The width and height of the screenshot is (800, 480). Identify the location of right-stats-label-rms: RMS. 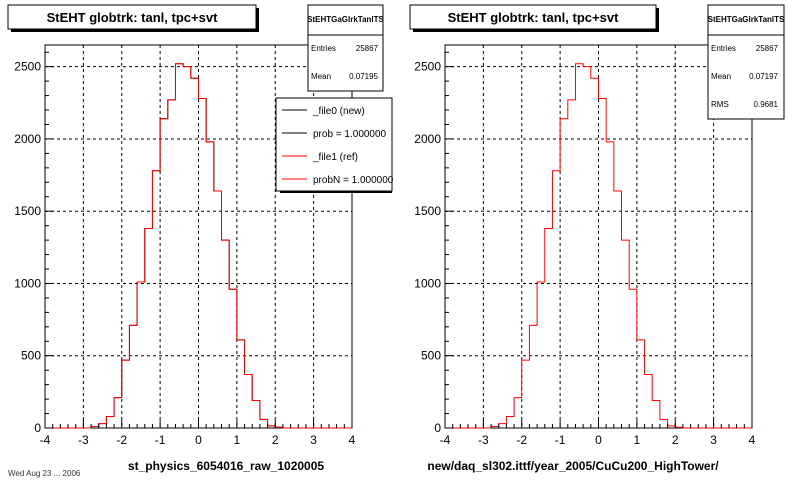
(720, 104).